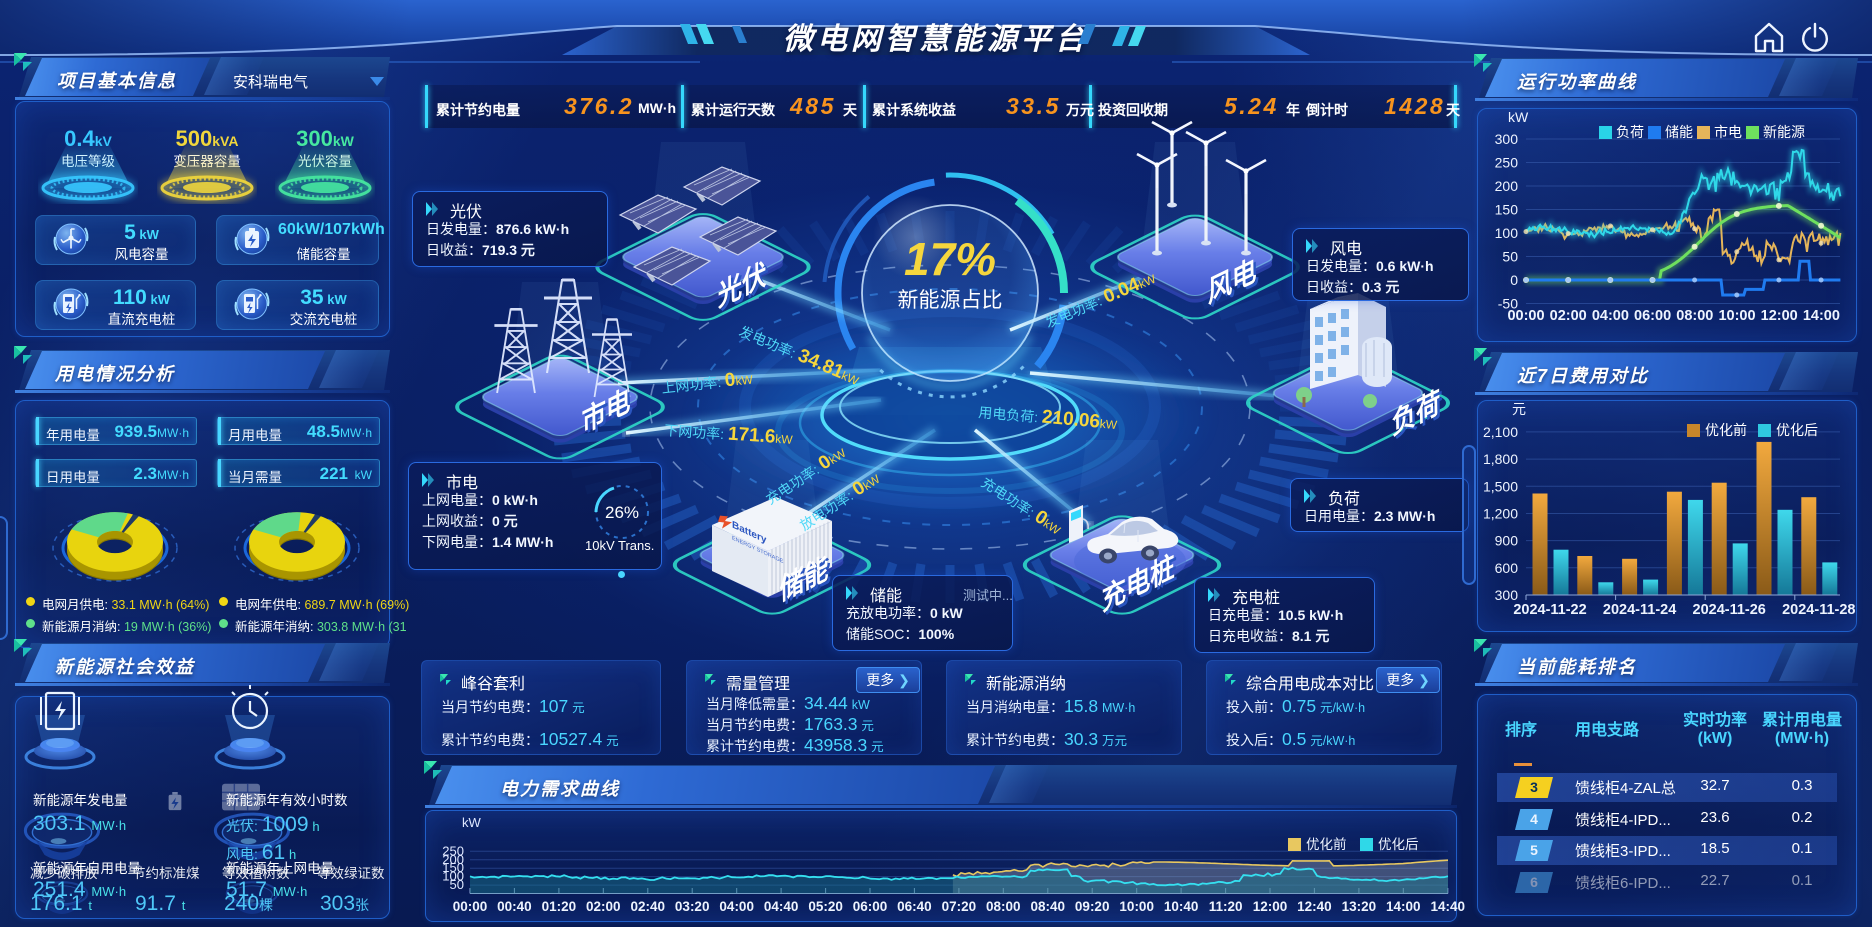 The image size is (1872, 927). Describe the element at coordinates (781, 906) in the screenshot. I see `svg-text: 04:40` at that location.